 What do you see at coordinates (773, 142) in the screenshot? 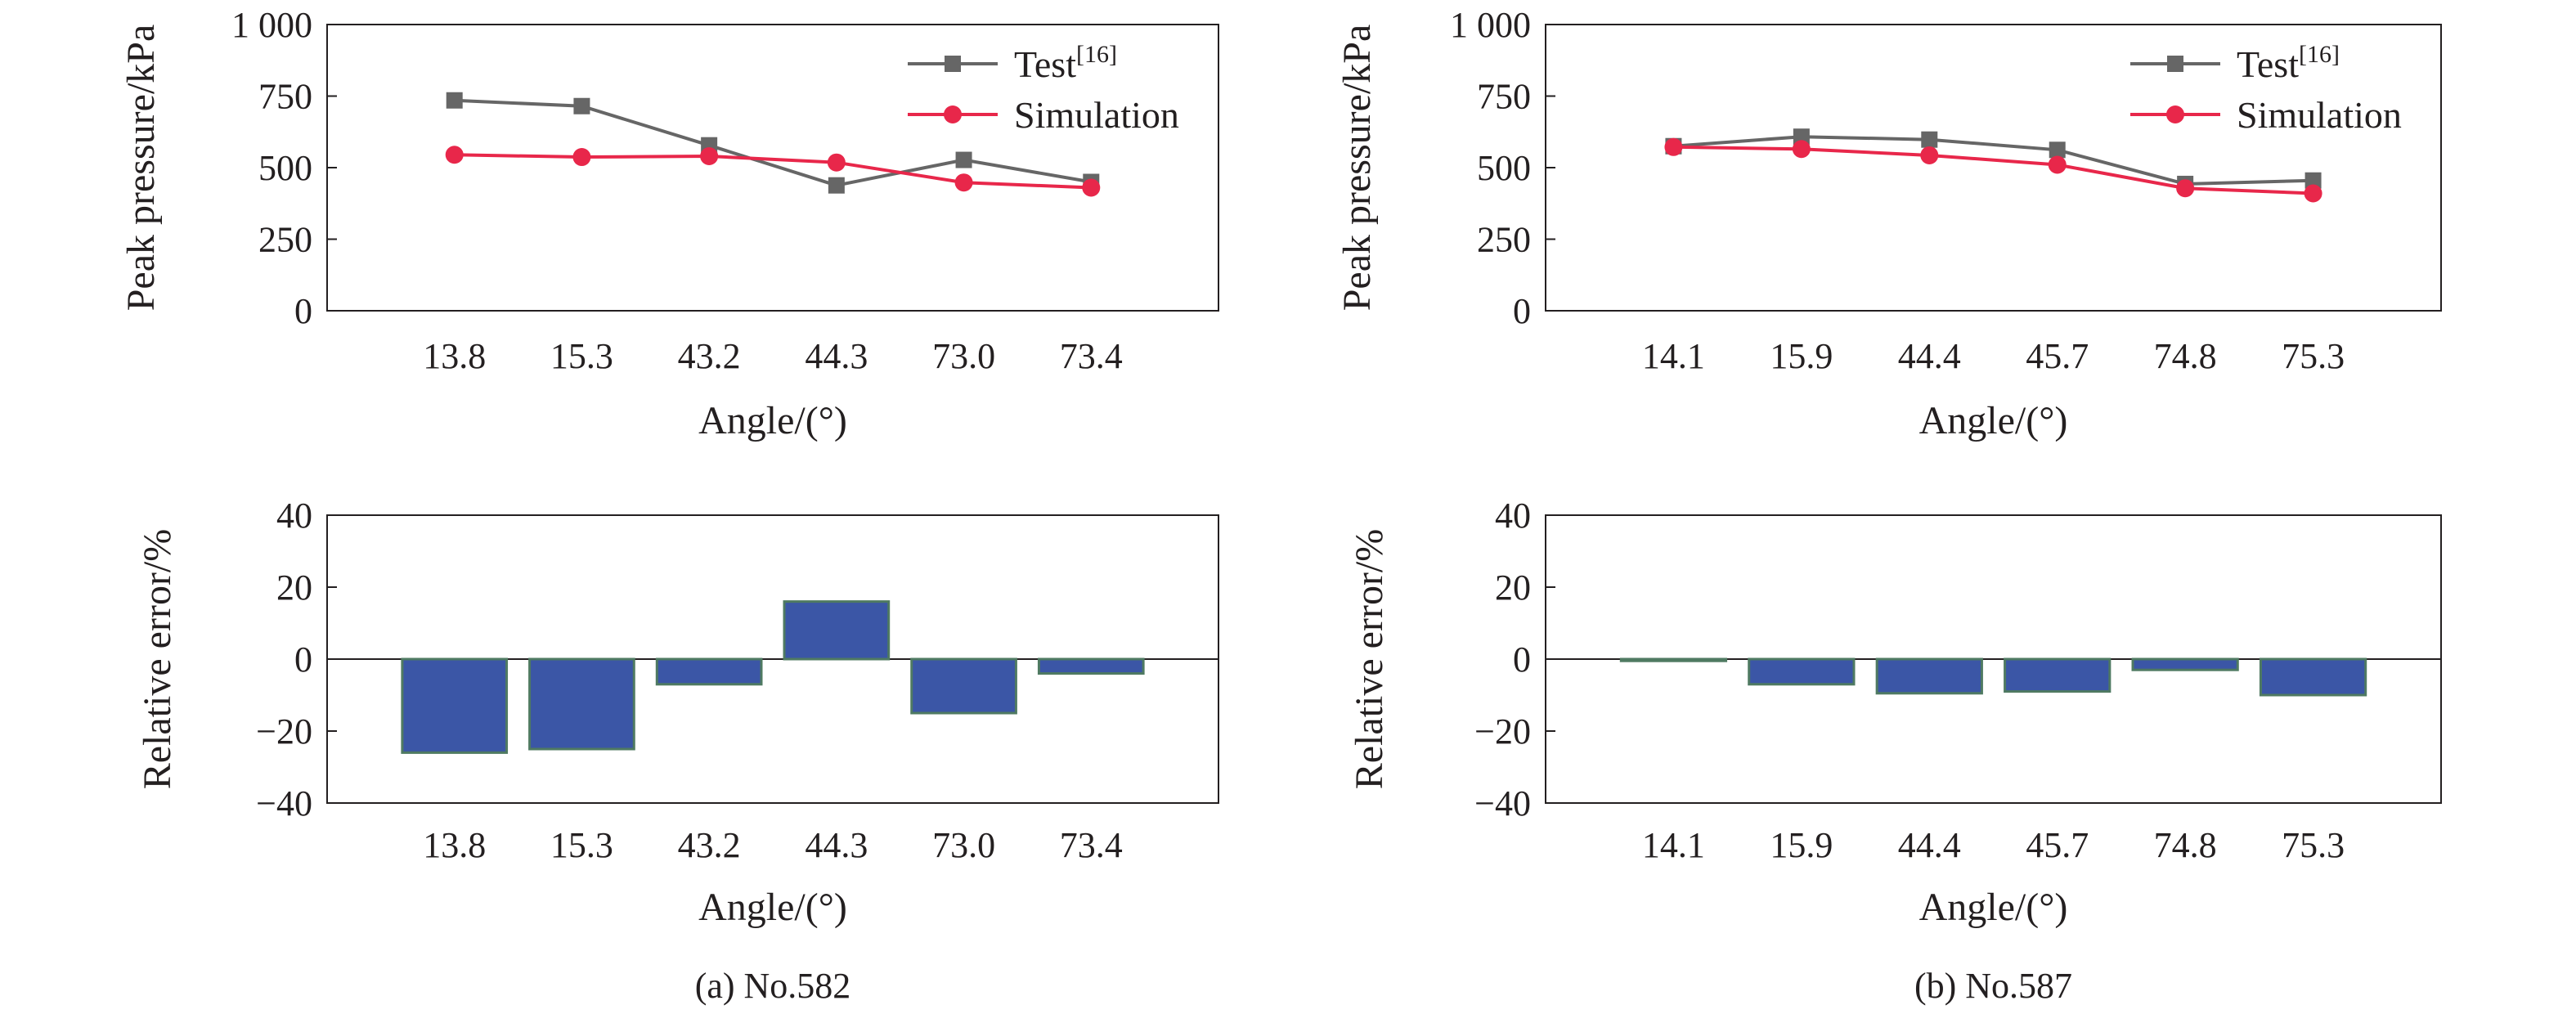
I see `series-line-test` at bounding box center [773, 142].